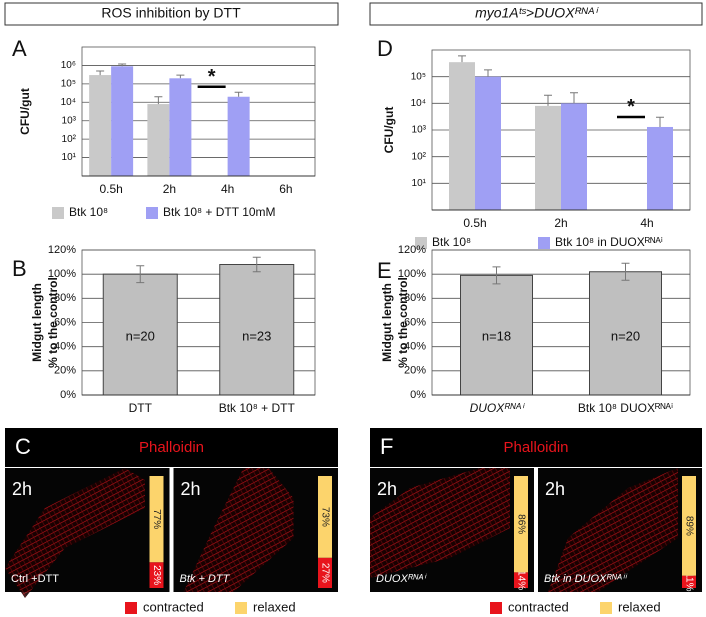 The width and height of the screenshot is (706, 617). What do you see at coordinates (586, 579) in the screenshot?
I see `image-caption: Btk in DUOXᴿᴺᴬⁱⁱ` at bounding box center [586, 579].